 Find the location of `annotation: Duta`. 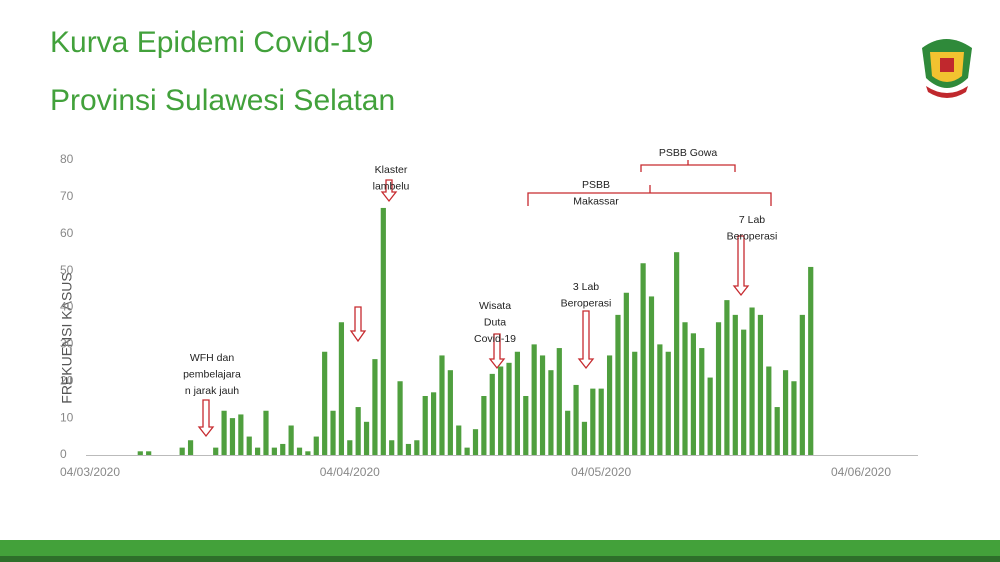

annotation: Duta is located at coordinates (495, 322).